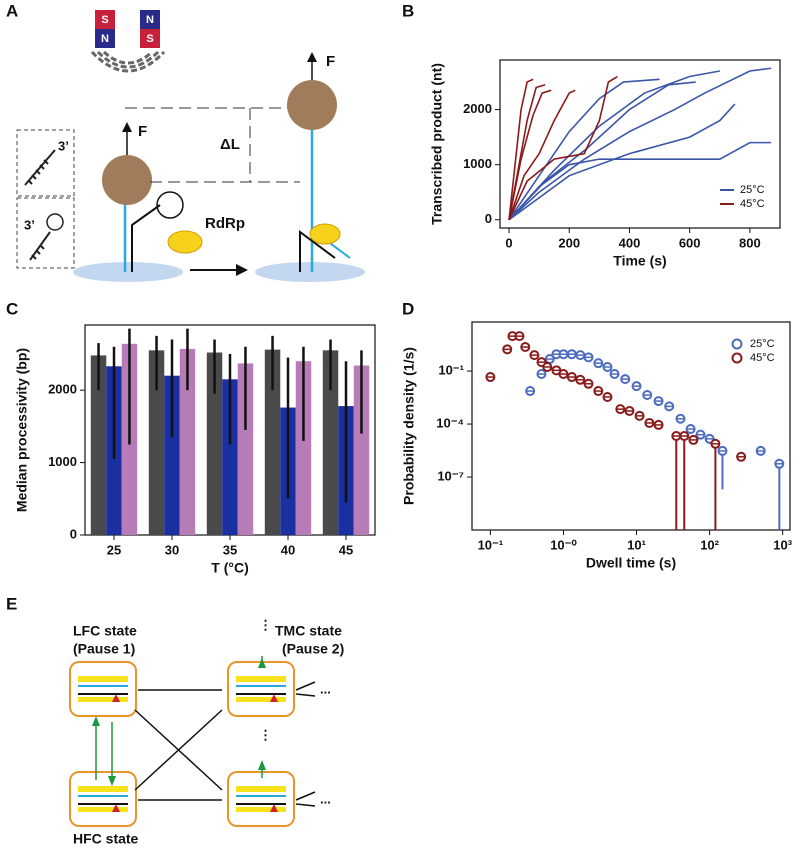  I want to click on x-tick-label: 10¹, so click(636, 544).